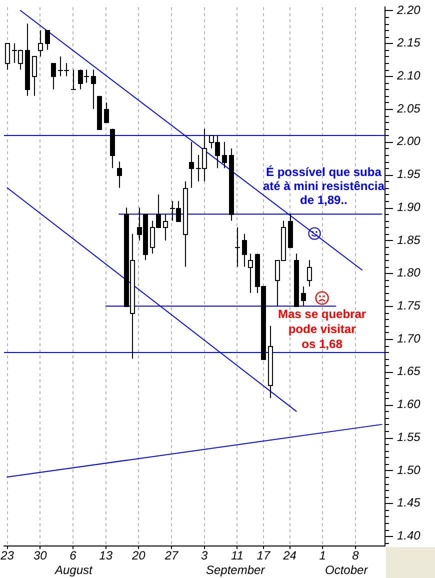  I want to click on y-tick-label: 1.55, so click(409, 437).